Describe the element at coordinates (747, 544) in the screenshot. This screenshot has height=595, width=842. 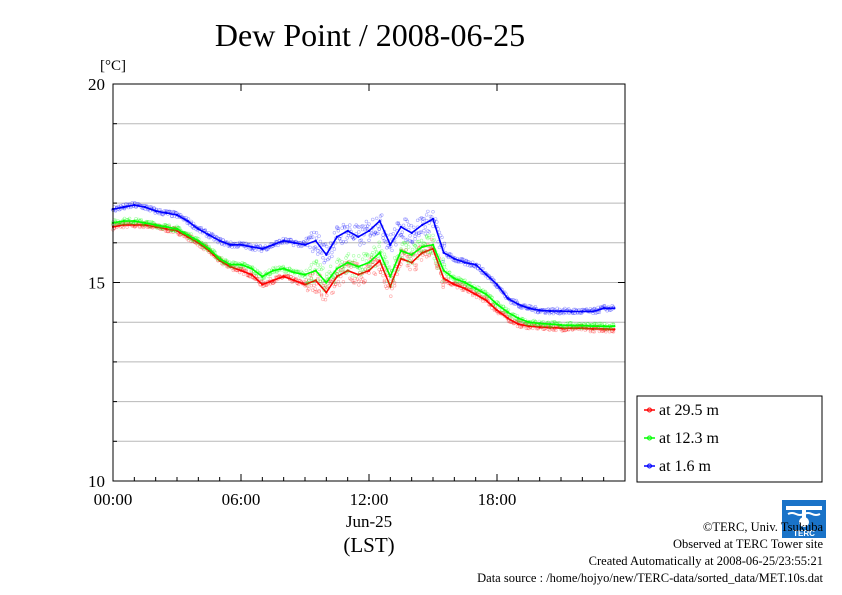
I see `observed-text: Observed at TERC Tower site` at that location.